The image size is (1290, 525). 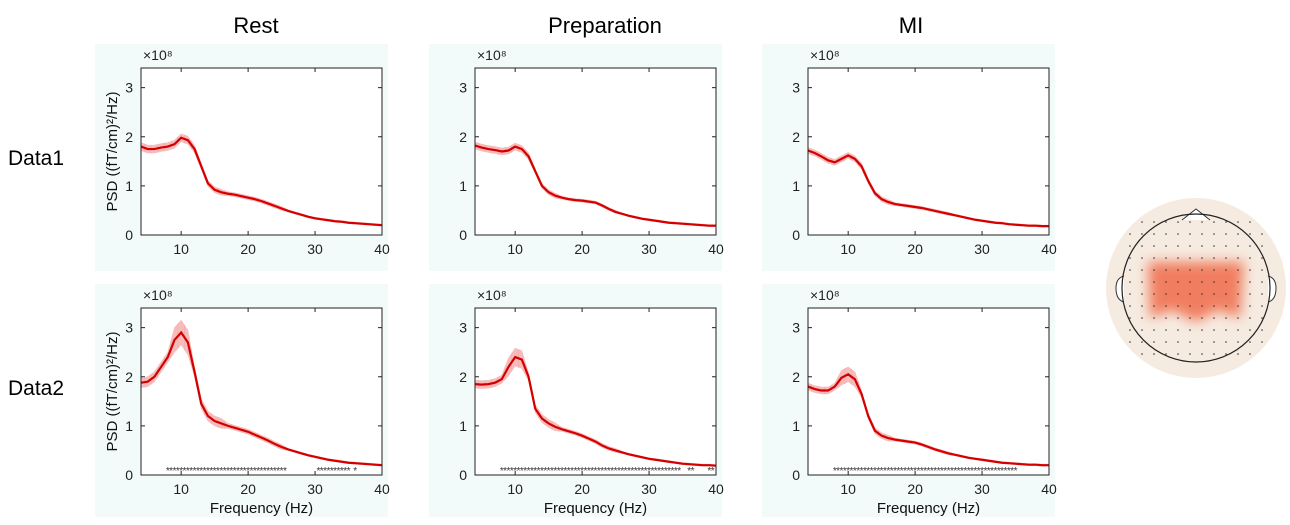 I want to click on y-tick-label: 1, so click(x=463, y=426).